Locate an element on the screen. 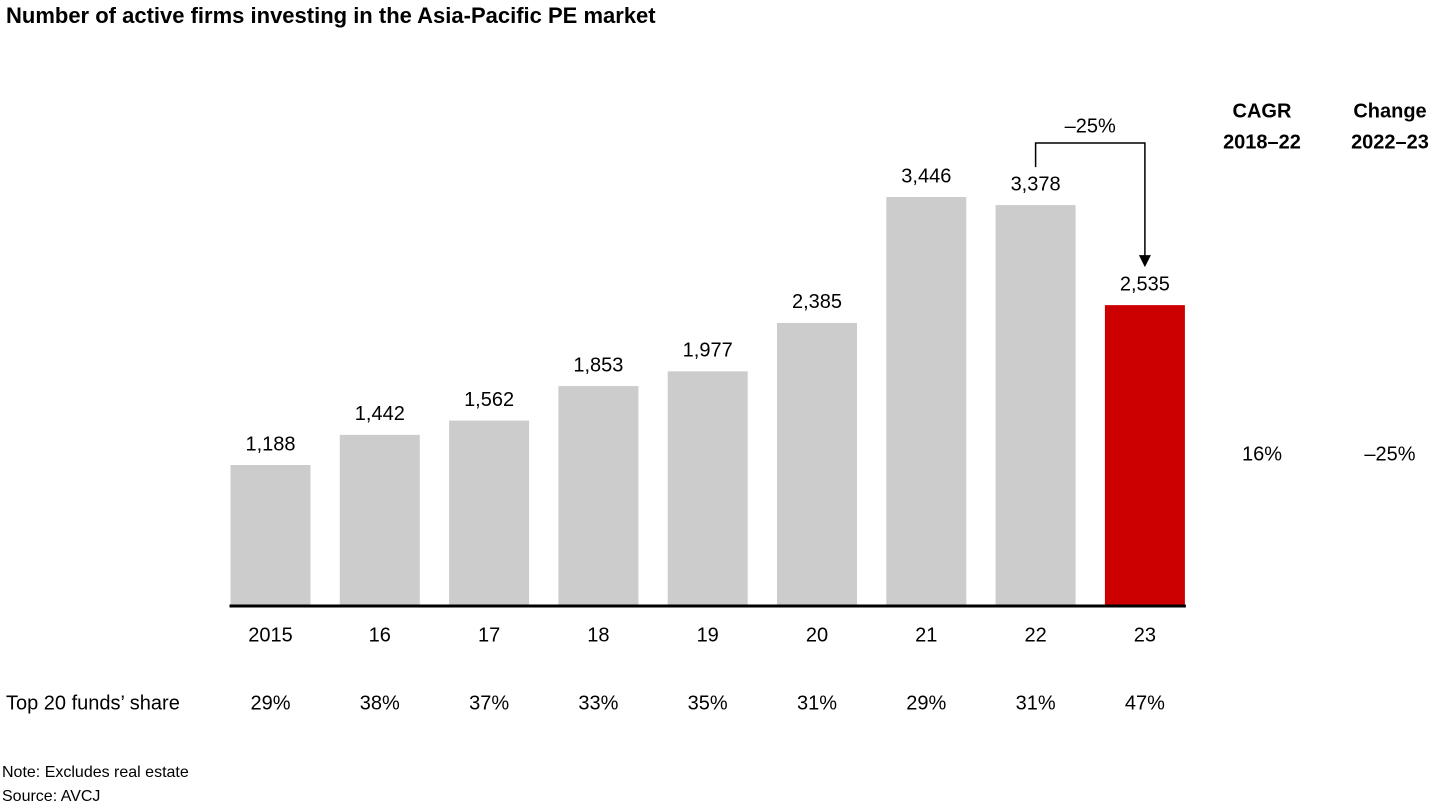 The height and width of the screenshot is (810, 1440). share-value: 47% is located at coordinates (1145, 703).